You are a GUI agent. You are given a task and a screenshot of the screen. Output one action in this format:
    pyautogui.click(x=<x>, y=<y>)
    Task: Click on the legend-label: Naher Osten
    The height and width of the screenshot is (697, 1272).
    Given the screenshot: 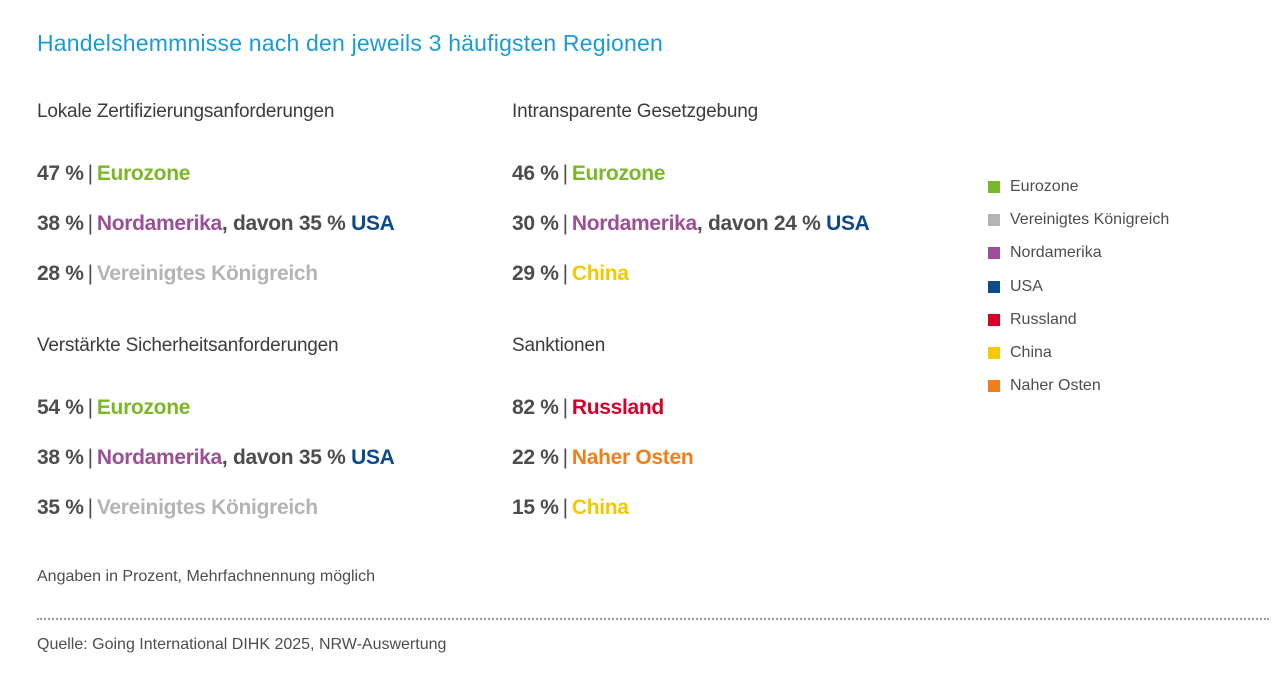 What is the action you would take?
    pyautogui.click(x=1055, y=386)
    